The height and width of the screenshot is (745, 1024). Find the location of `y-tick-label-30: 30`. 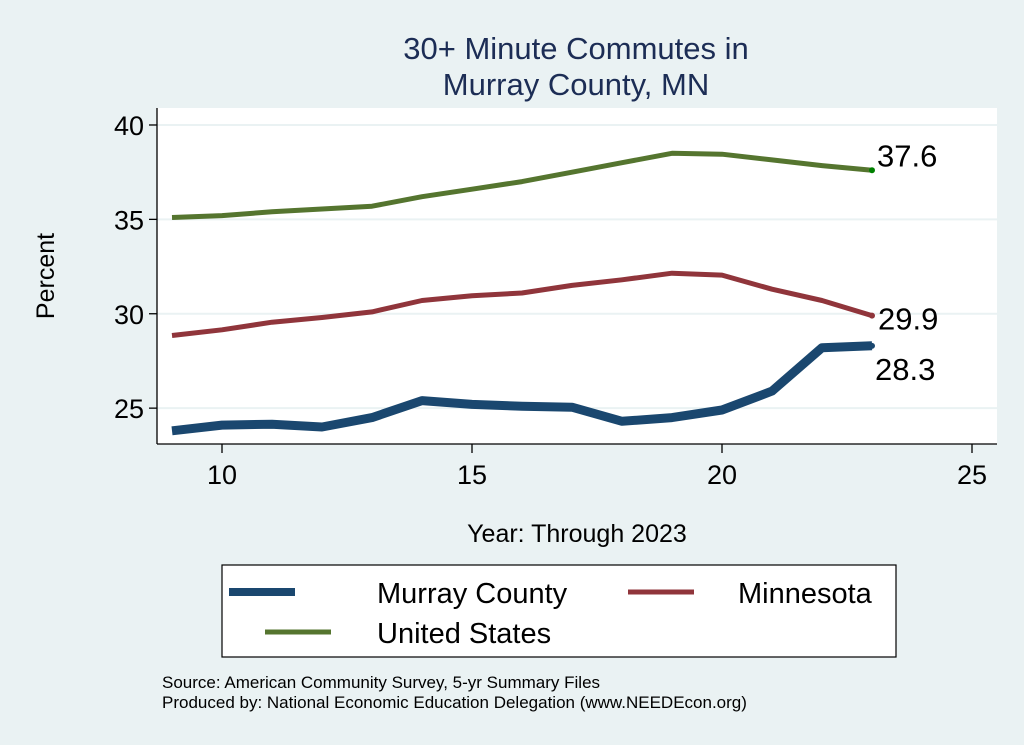

y-tick-label-30: 30 is located at coordinates (129, 315).